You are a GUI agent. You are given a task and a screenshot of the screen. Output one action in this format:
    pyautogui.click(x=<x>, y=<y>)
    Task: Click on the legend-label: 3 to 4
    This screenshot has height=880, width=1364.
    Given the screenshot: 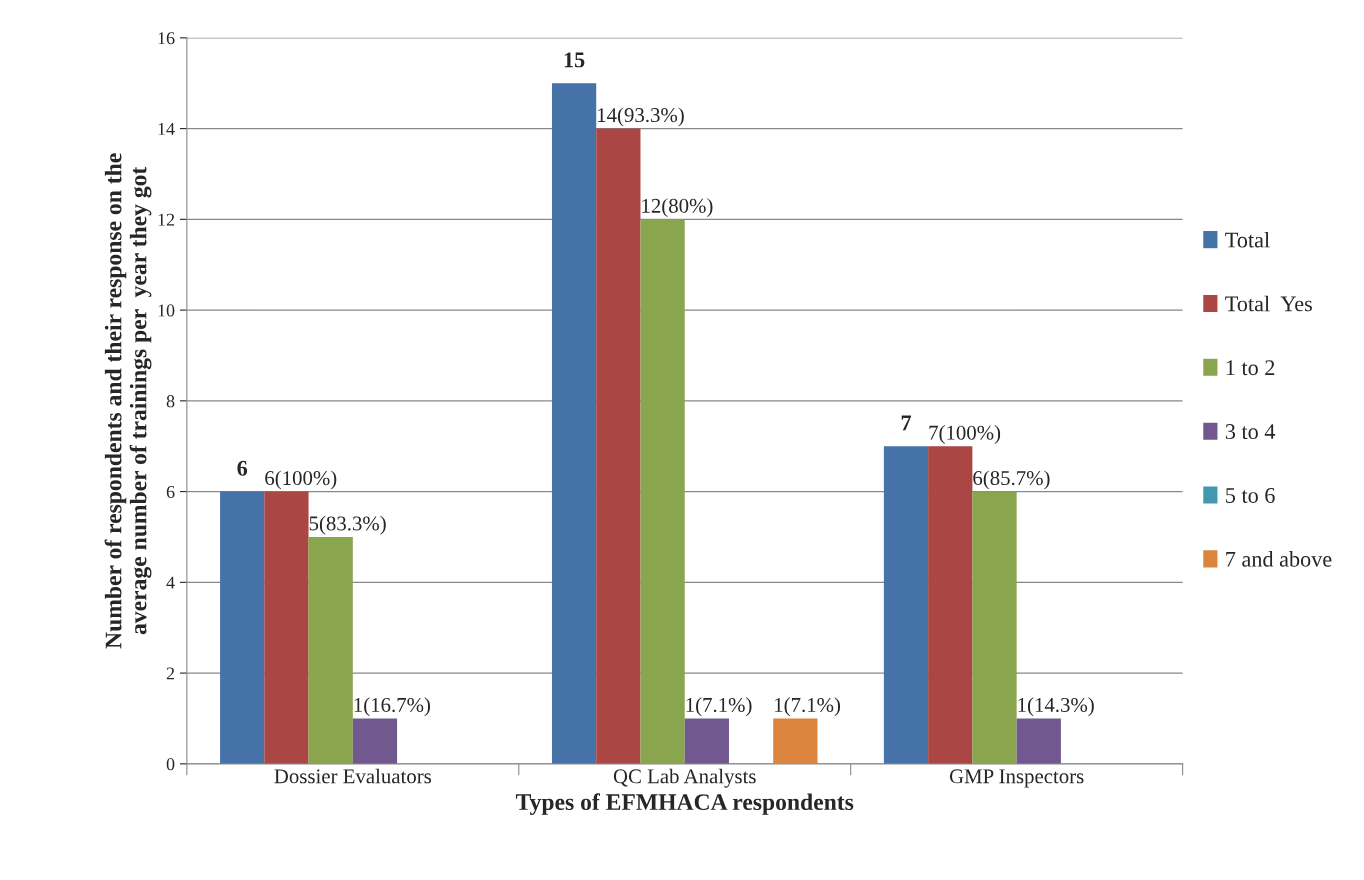 What is the action you would take?
    pyautogui.click(x=1250, y=432)
    